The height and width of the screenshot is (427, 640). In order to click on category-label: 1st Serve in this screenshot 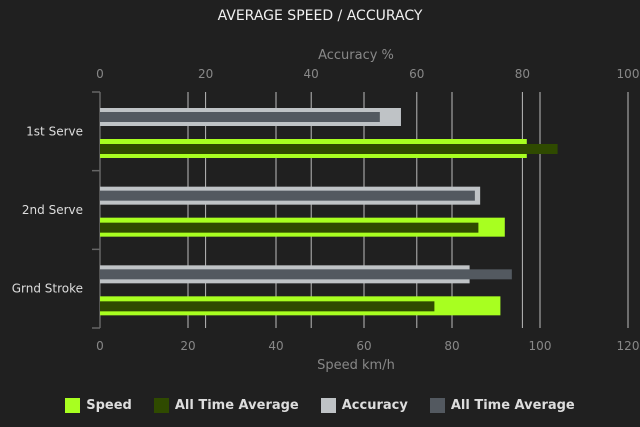, I will do `click(54, 131)`.